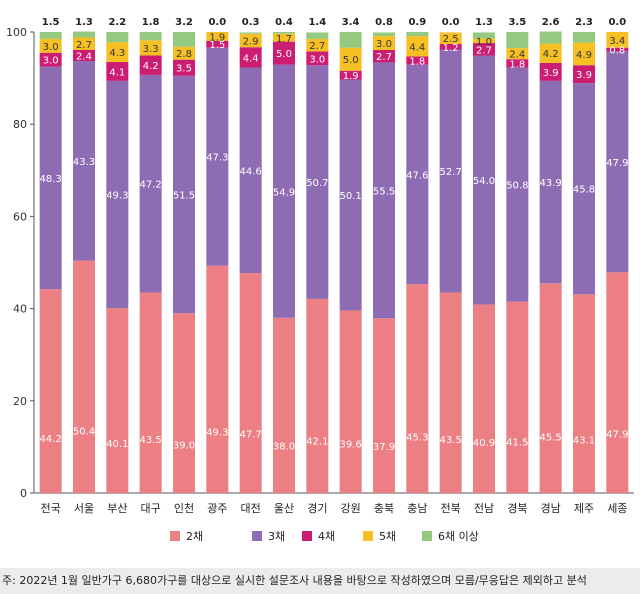 This screenshot has width=640, height=594. Describe the element at coordinates (20, 309) in the screenshot. I see `y-tick-label: 40` at that location.